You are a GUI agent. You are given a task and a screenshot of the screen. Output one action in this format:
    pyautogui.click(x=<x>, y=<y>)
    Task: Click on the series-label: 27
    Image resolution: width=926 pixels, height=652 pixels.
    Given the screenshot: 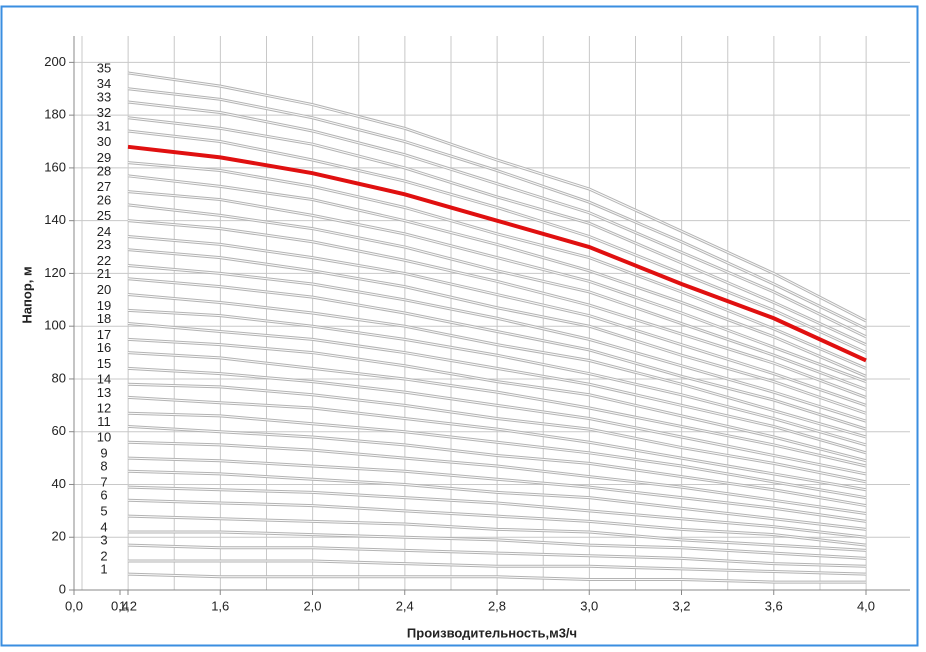 What is the action you would take?
    pyautogui.click(x=104, y=186)
    